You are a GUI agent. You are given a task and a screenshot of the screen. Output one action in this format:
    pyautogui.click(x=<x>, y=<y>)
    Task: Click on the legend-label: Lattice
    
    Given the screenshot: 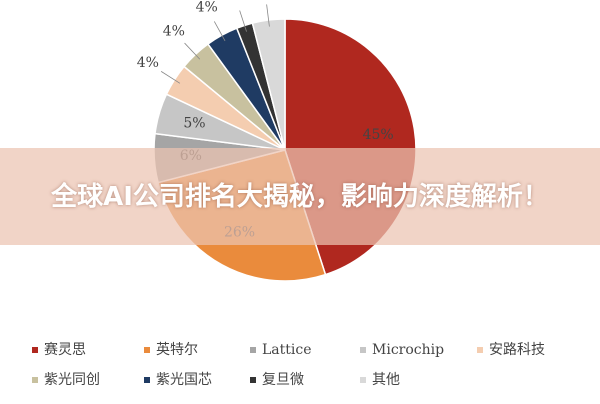 What is the action you would take?
    pyautogui.click(x=287, y=350)
    